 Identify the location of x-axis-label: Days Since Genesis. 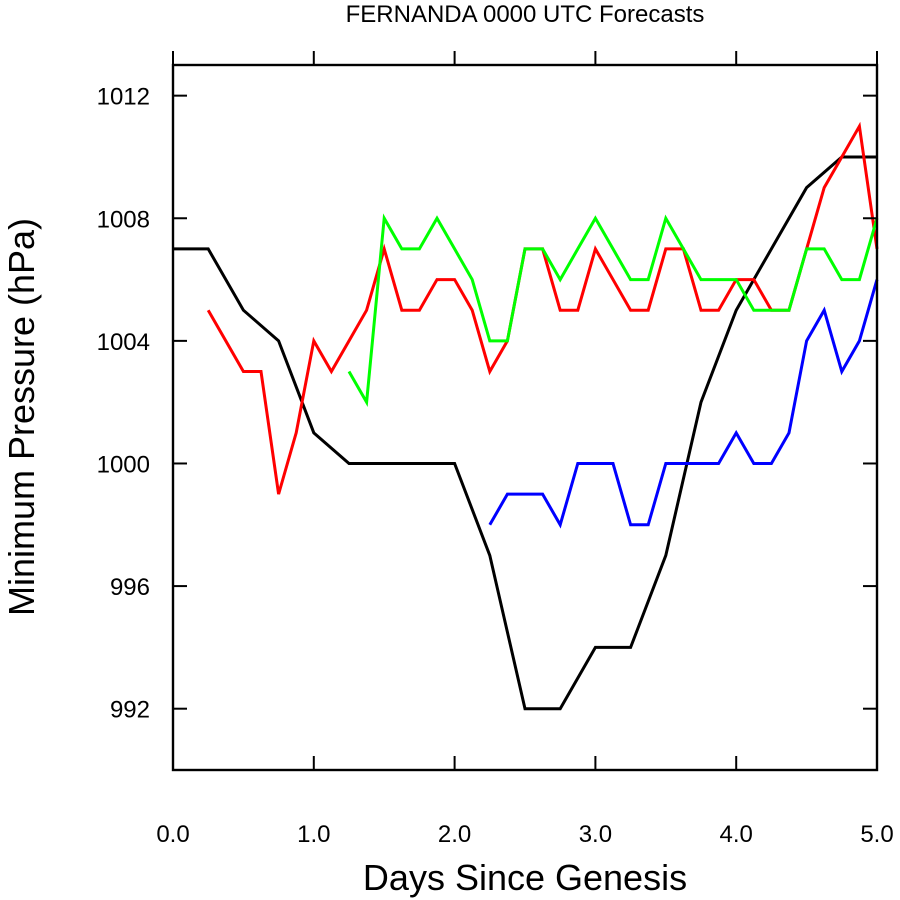
(525, 877).